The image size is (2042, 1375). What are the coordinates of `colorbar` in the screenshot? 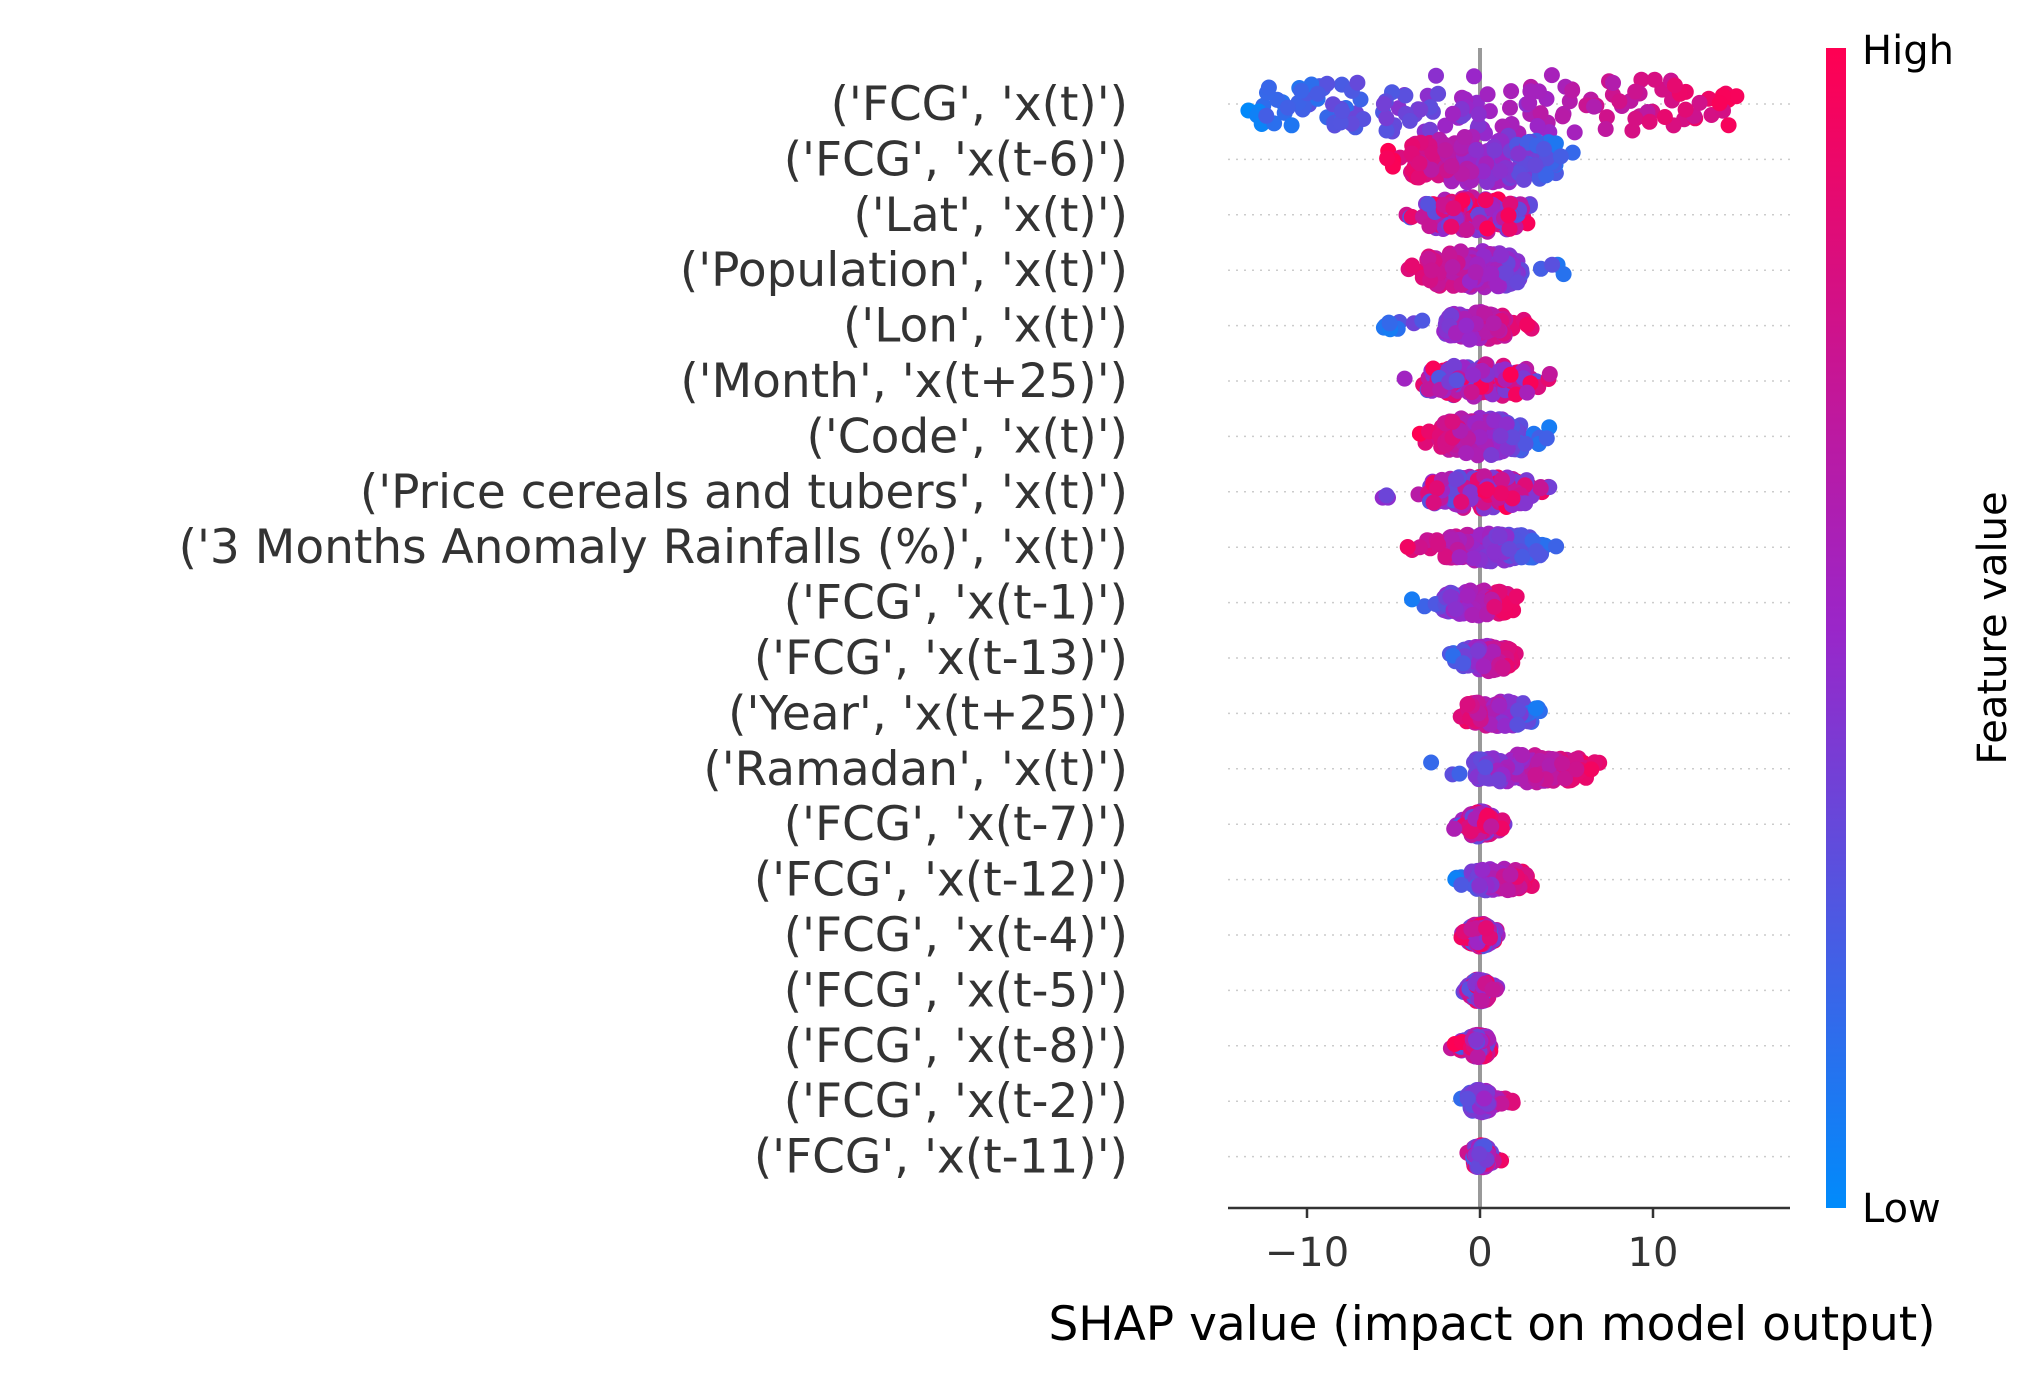 It's located at (1836, 628).